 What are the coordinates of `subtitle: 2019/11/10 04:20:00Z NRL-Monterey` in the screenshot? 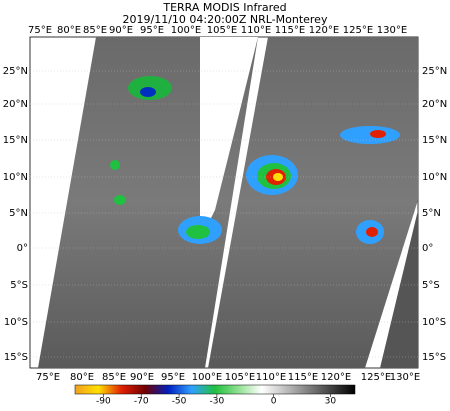 It's located at (225, 19).